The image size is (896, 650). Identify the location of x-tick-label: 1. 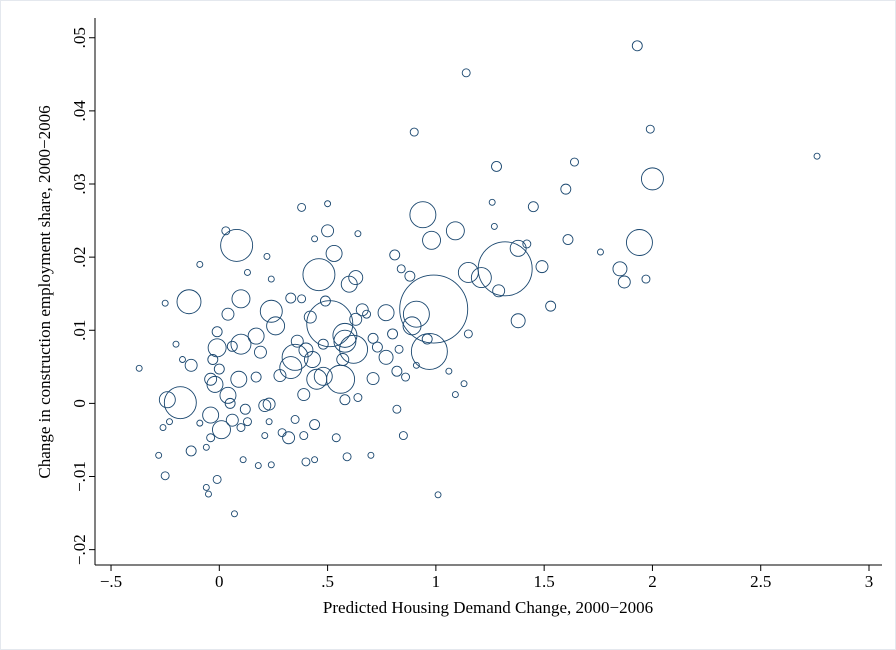
(436, 581).